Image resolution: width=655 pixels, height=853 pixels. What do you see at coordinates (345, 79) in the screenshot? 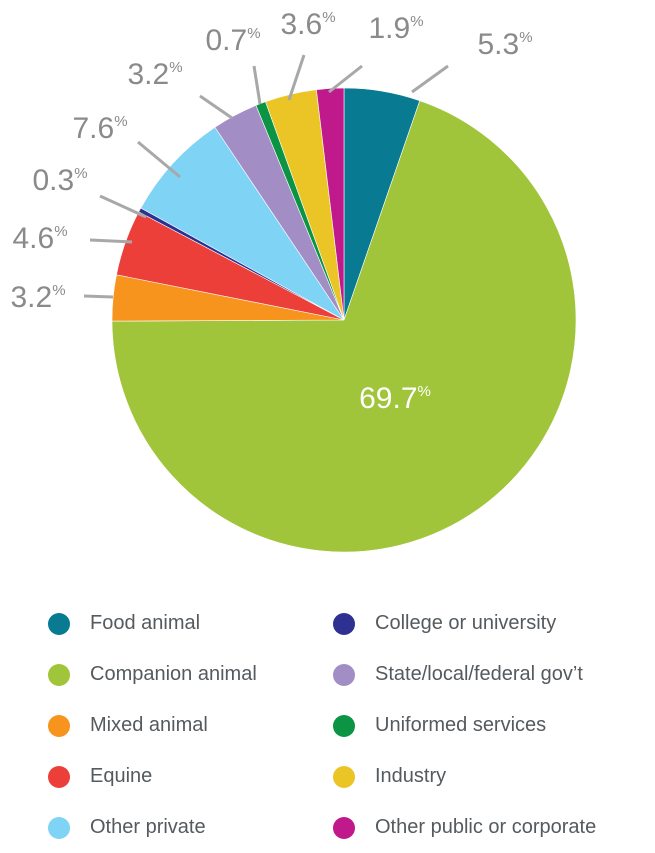
I see `leader-line-other-public-or-corporate` at bounding box center [345, 79].